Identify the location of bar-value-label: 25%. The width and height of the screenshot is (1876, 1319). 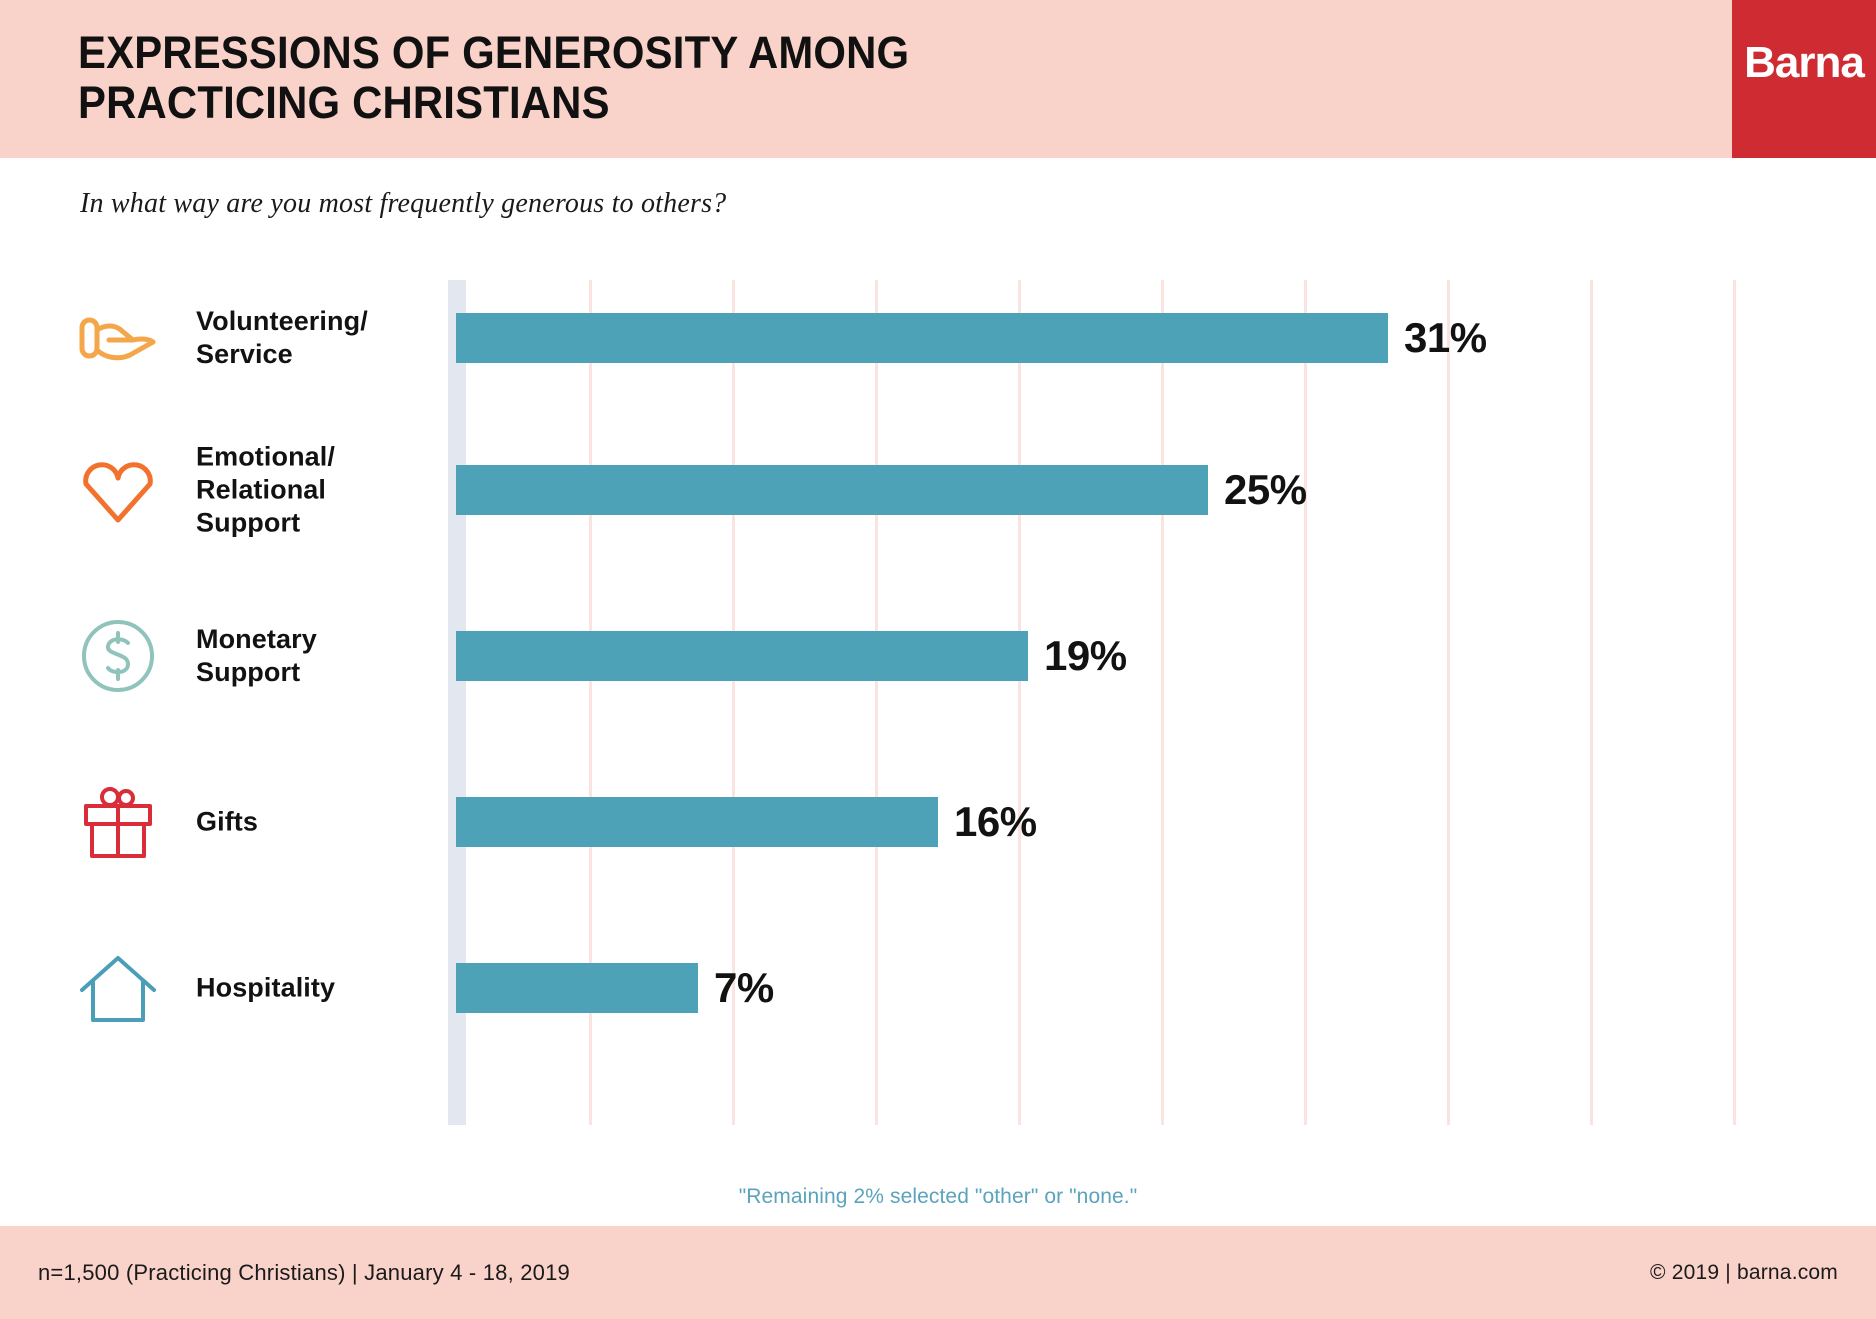
(1265, 489).